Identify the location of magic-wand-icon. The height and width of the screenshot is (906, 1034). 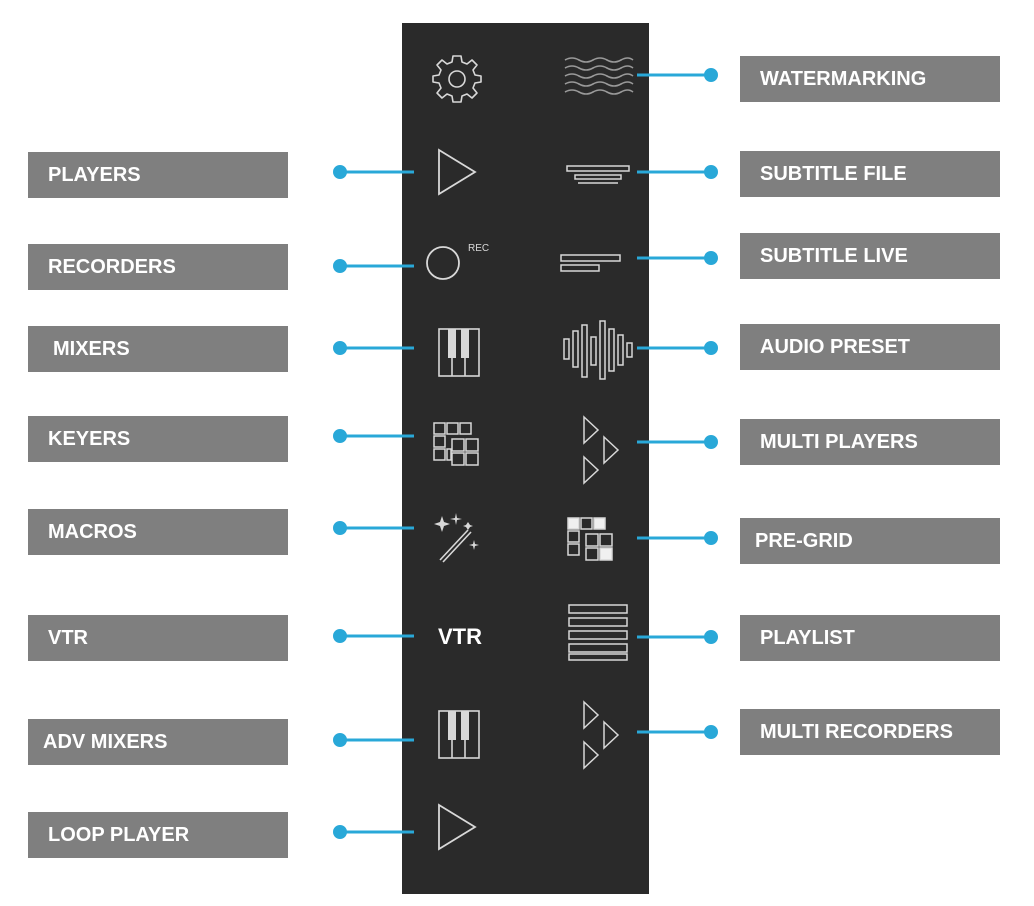
(459, 538).